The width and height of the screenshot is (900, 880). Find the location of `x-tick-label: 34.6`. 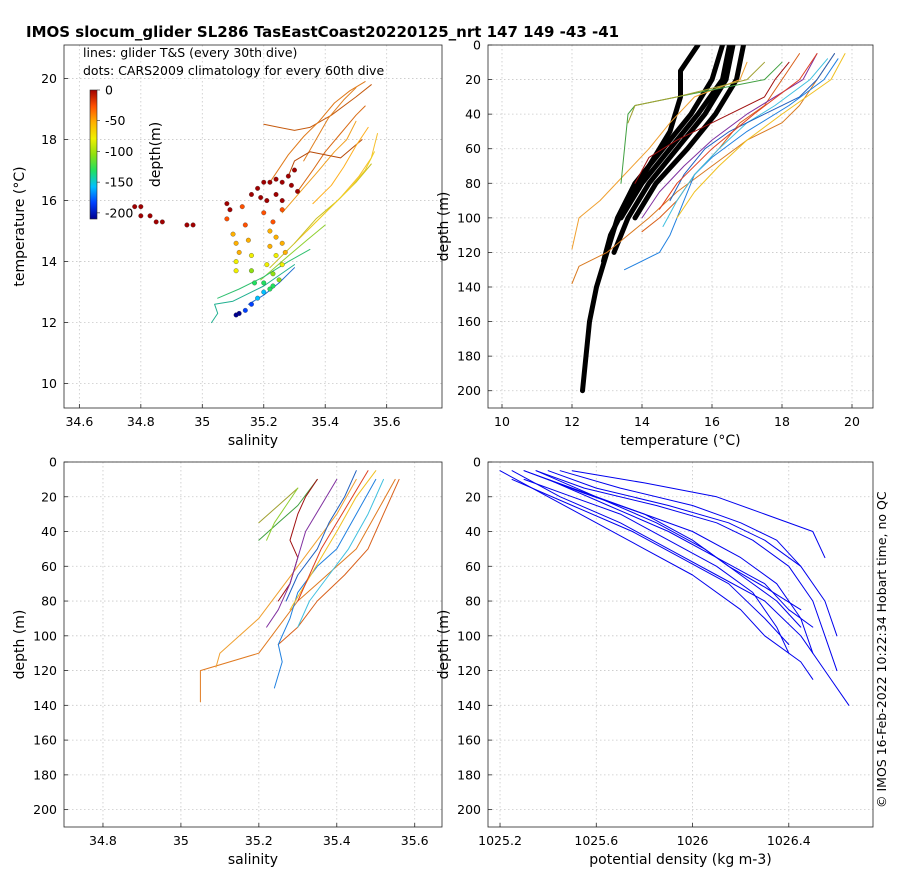

x-tick-label: 34.6 is located at coordinates (79, 421).